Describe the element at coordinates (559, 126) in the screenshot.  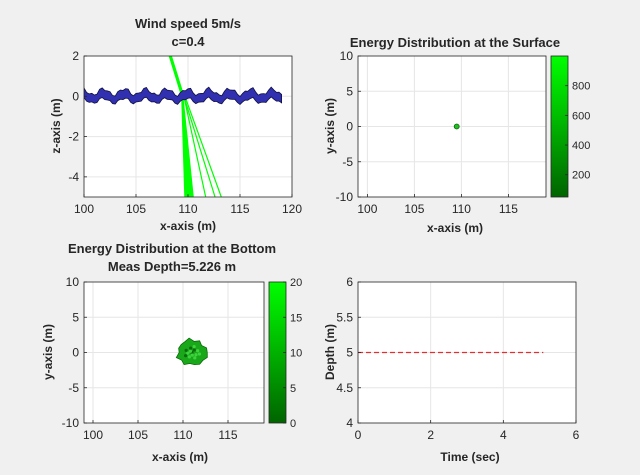
I see `surface-colorbar` at that location.